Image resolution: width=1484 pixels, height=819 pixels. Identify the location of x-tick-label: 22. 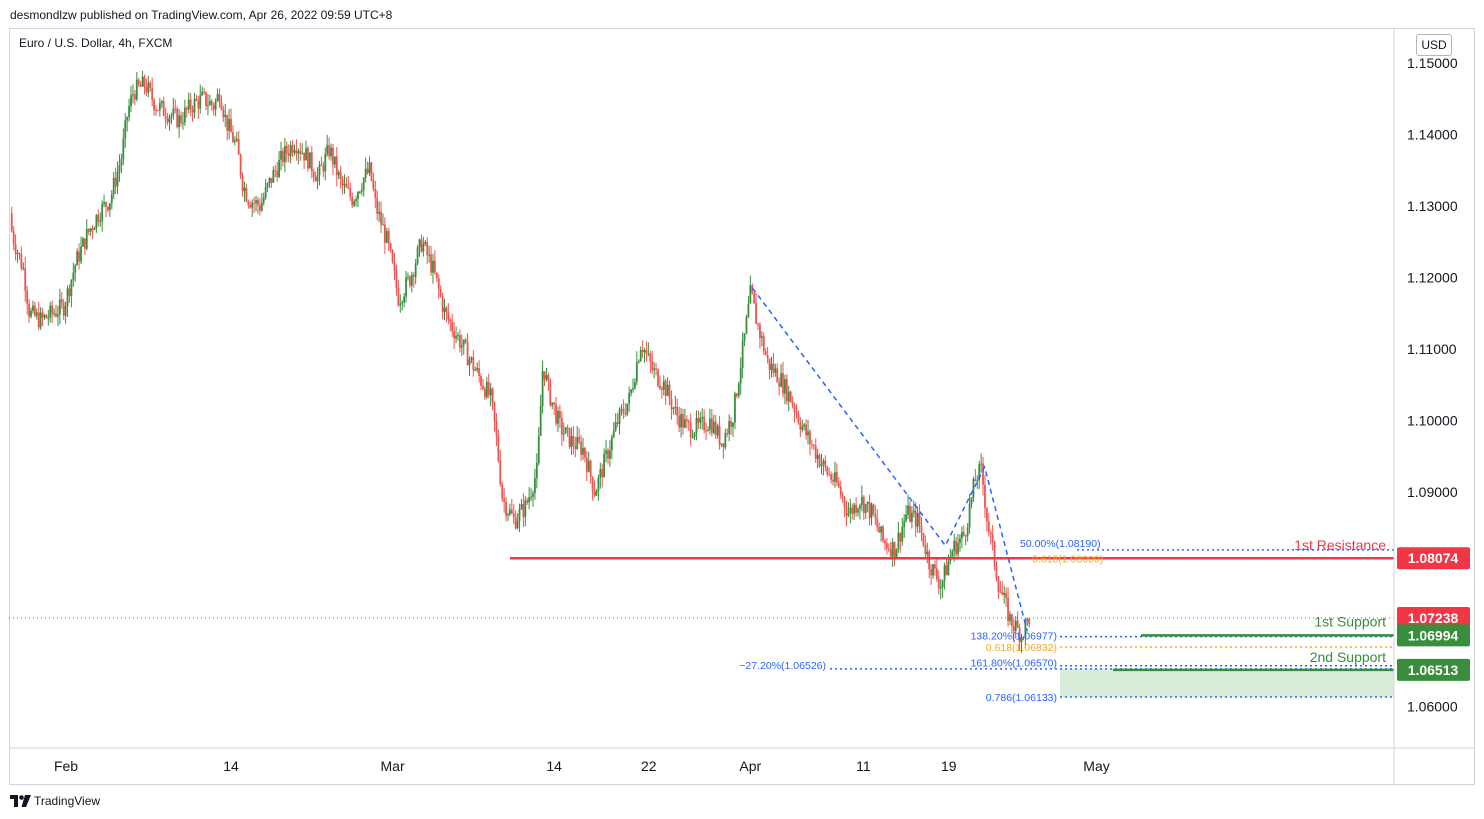
(649, 766).